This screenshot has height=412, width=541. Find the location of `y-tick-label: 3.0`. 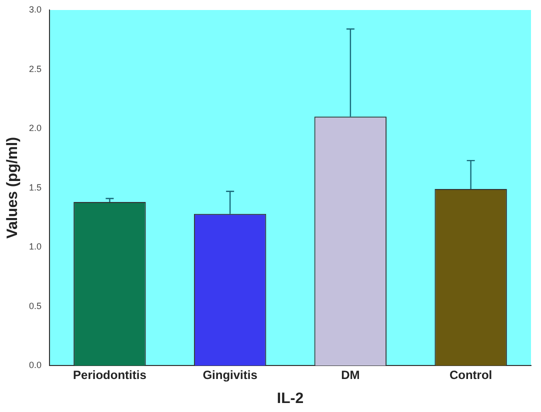

y-tick-label: 3.0 is located at coordinates (35, 9).